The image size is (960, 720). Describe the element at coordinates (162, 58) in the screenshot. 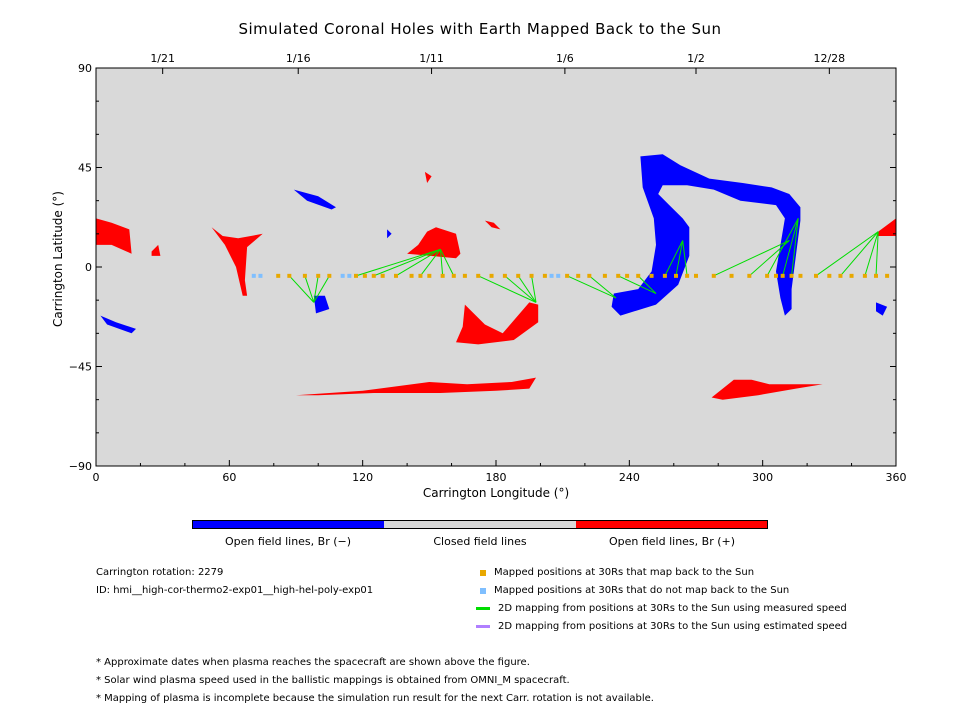

I see `date-tick-label-0: 1/21` at that location.